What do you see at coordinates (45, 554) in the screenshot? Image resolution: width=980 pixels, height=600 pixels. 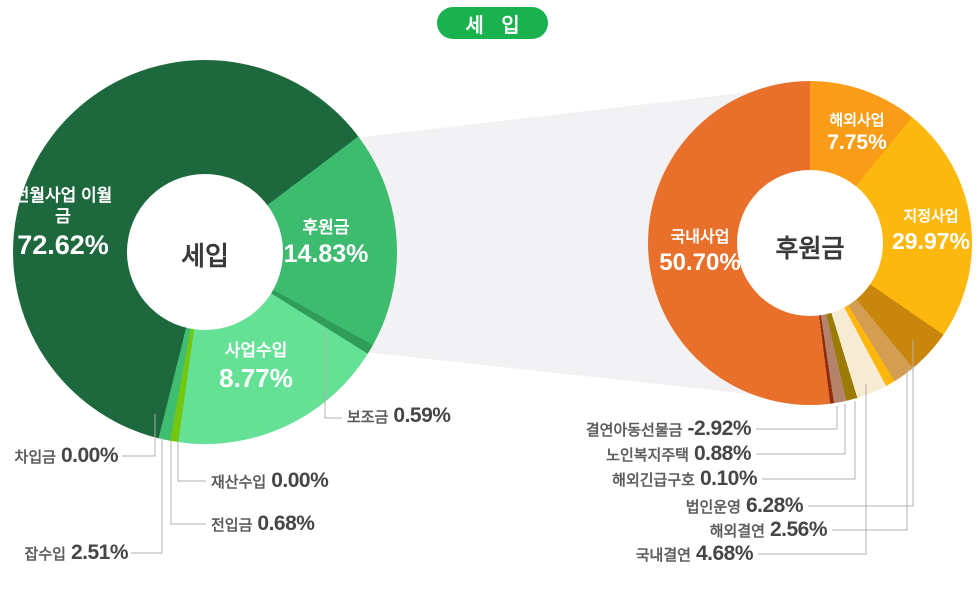 I see `callout-name: 잡수입` at bounding box center [45, 554].